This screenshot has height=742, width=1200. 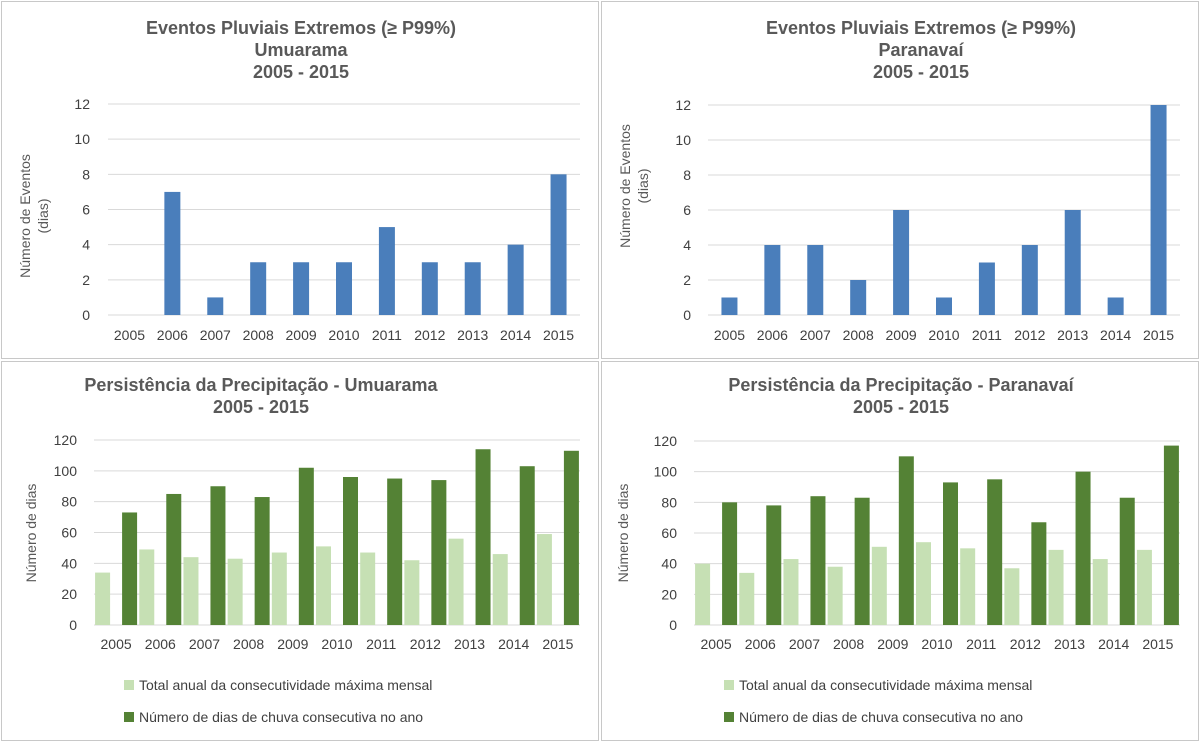 I want to click on y-tick-label: 120, so click(x=66, y=440).